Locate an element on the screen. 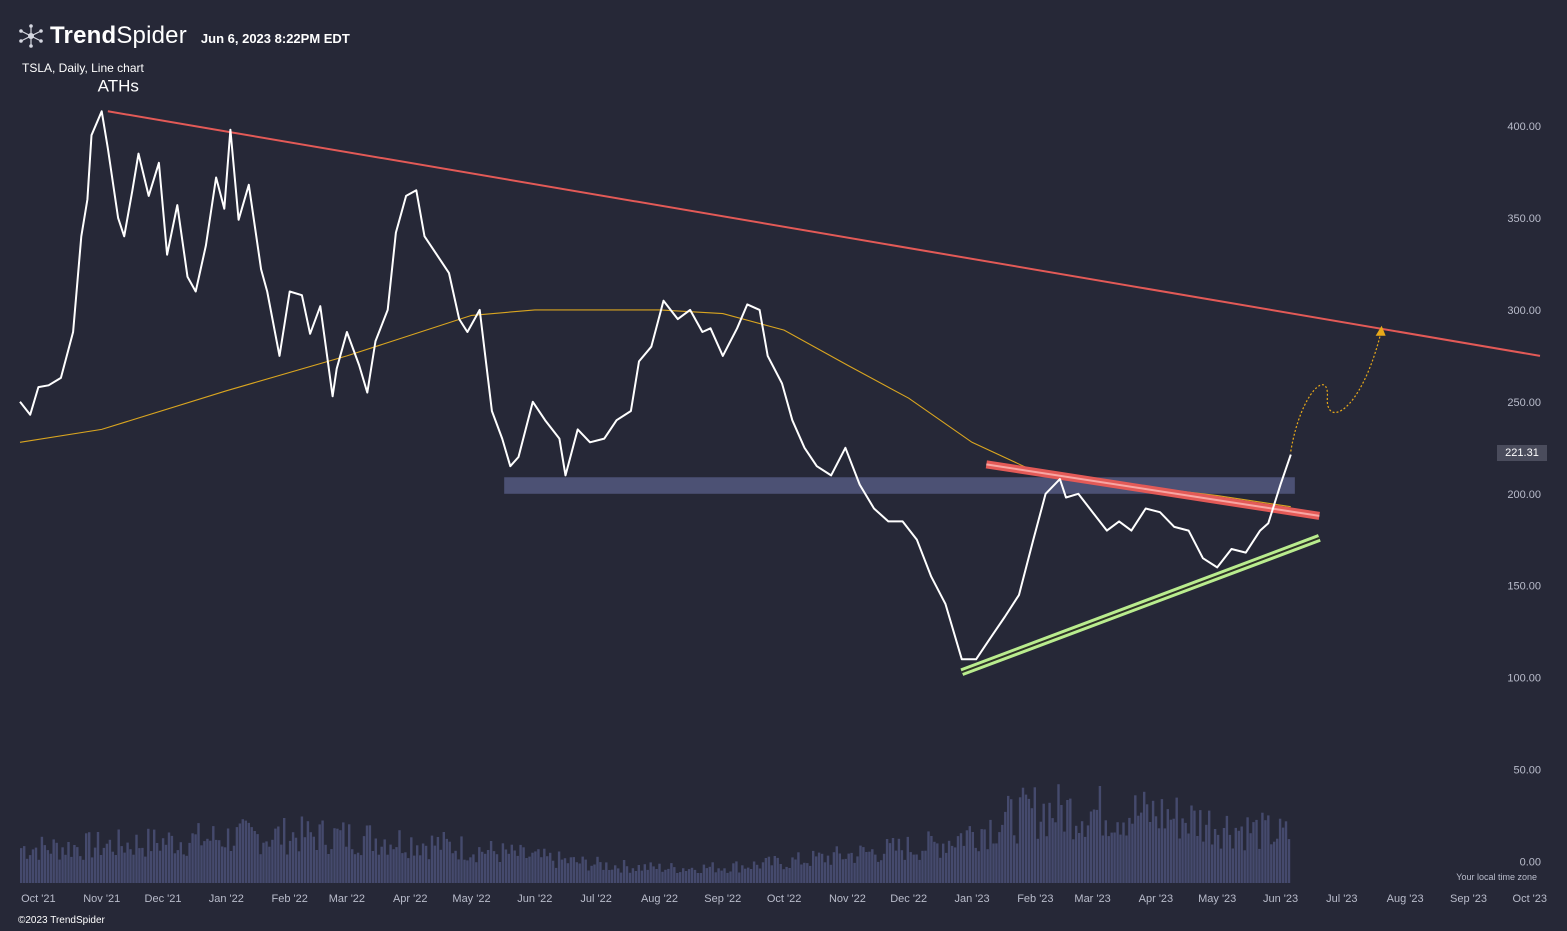 This screenshot has height=931, width=1567. timestamp: Jun 6, 2023 8:22PM EDT is located at coordinates (275, 38).